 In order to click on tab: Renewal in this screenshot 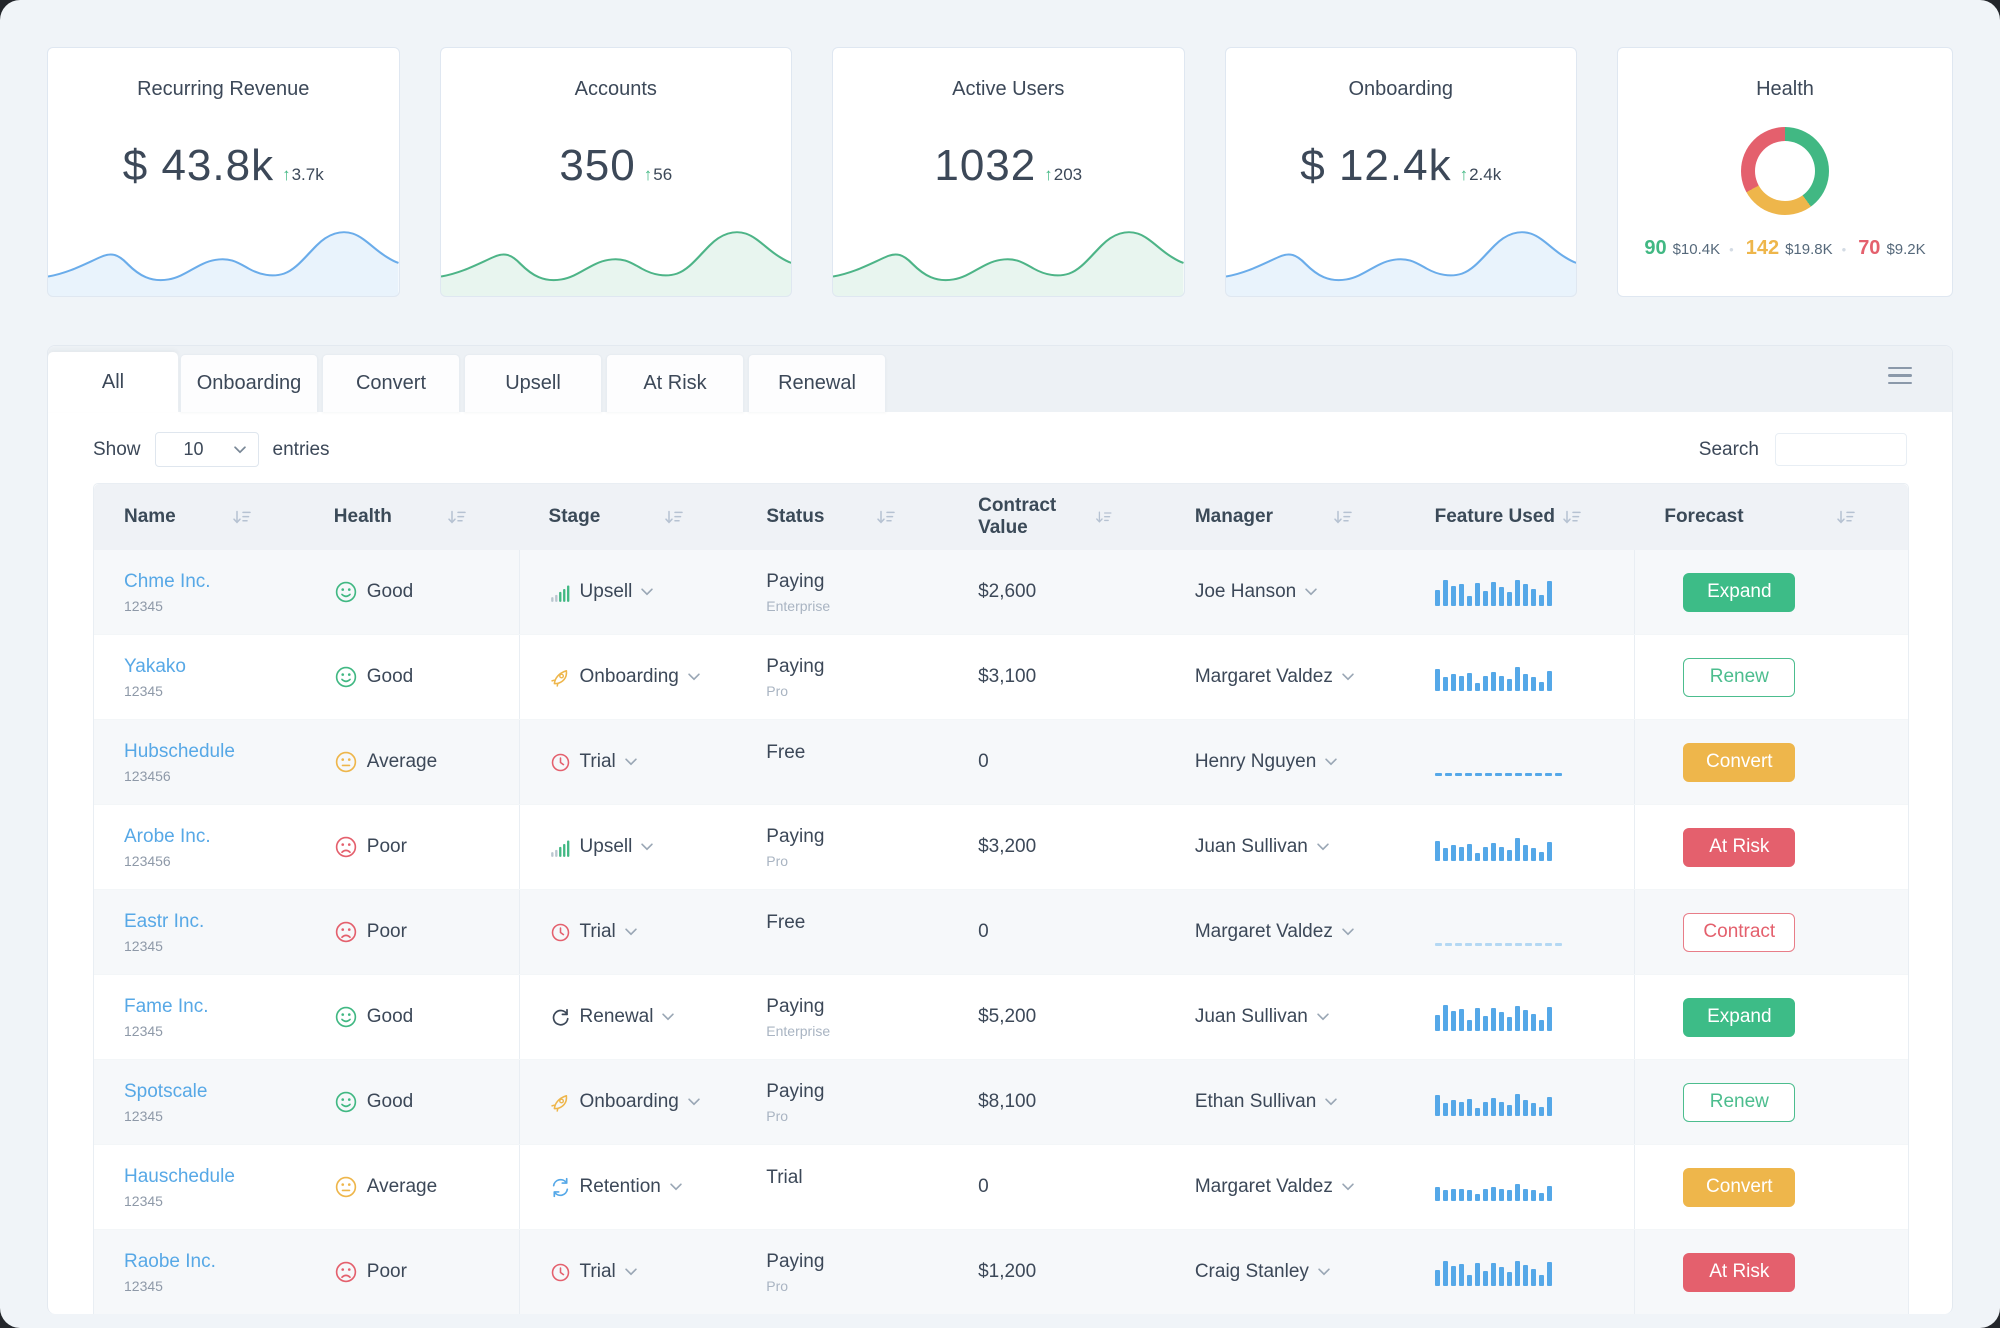, I will do `click(817, 383)`.